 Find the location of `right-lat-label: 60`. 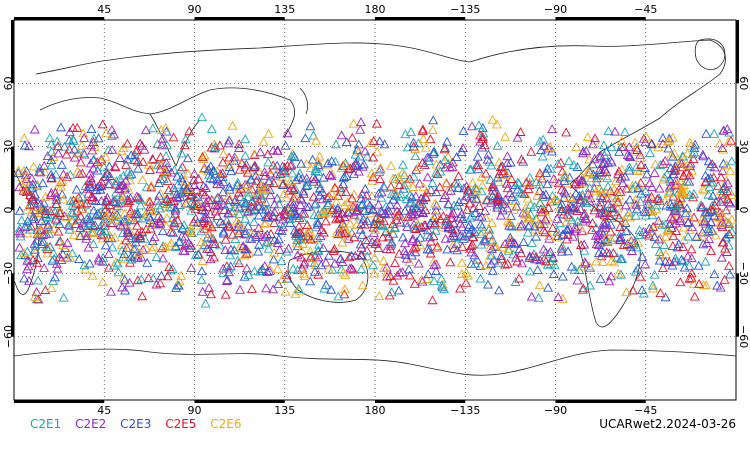

right-lat-label: 60 is located at coordinates (743, 83).